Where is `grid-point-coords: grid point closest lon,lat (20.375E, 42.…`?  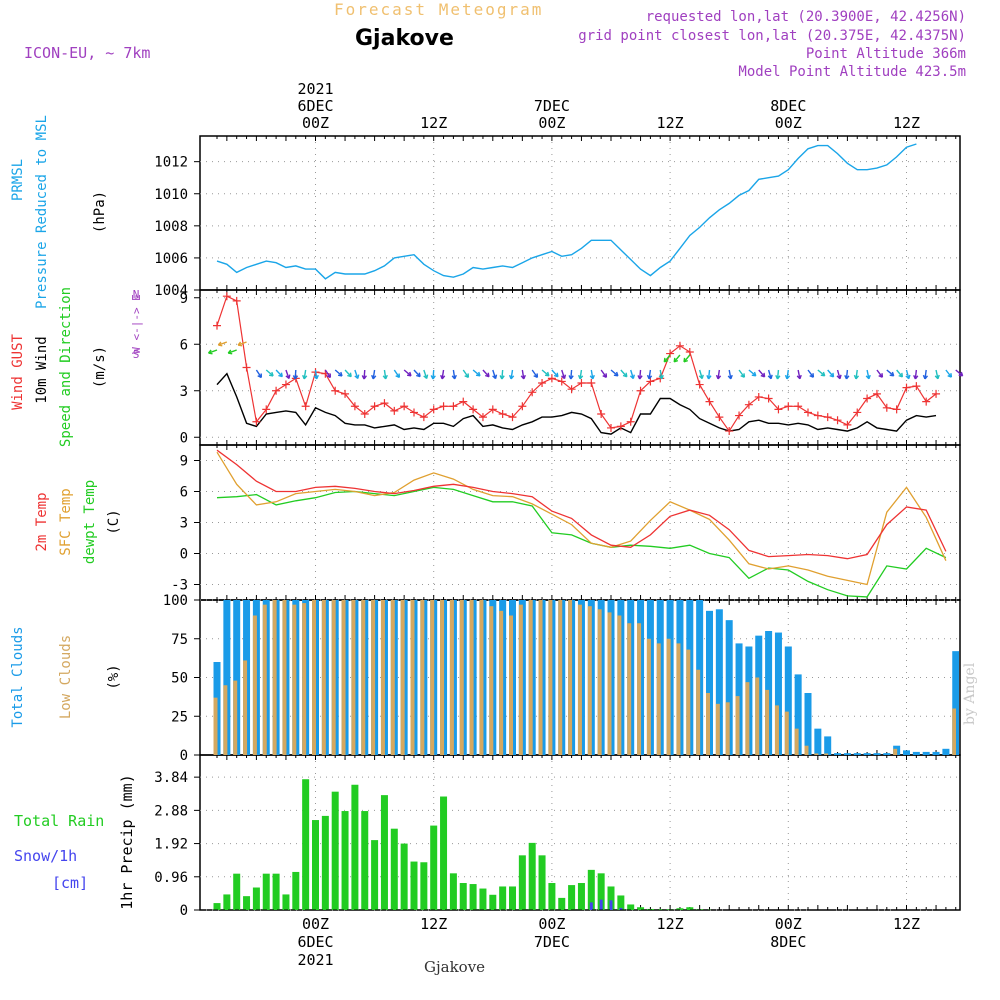
grid-point-coords: grid point closest lon,lat (20.375E, 42.… is located at coordinates (772, 36).